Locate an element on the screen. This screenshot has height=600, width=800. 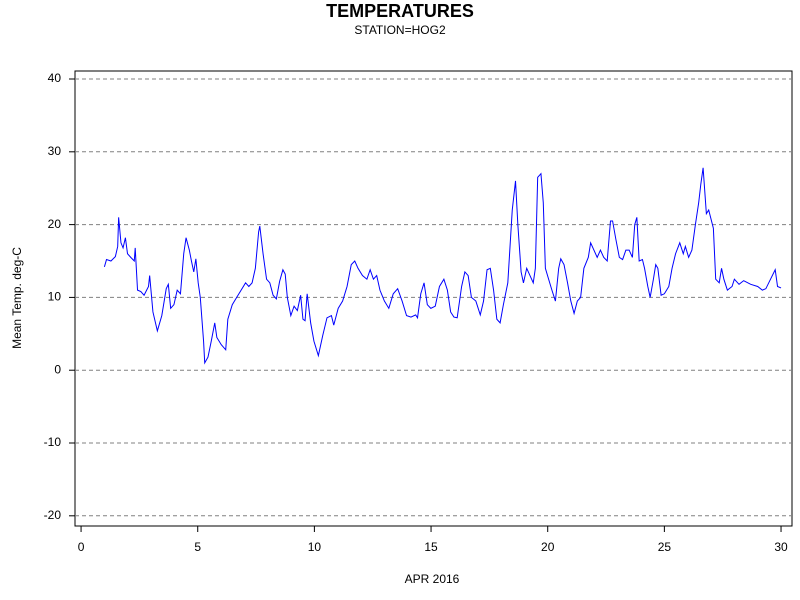
chart-subtitle: STATION=HOG2 is located at coordinates (400, 30).